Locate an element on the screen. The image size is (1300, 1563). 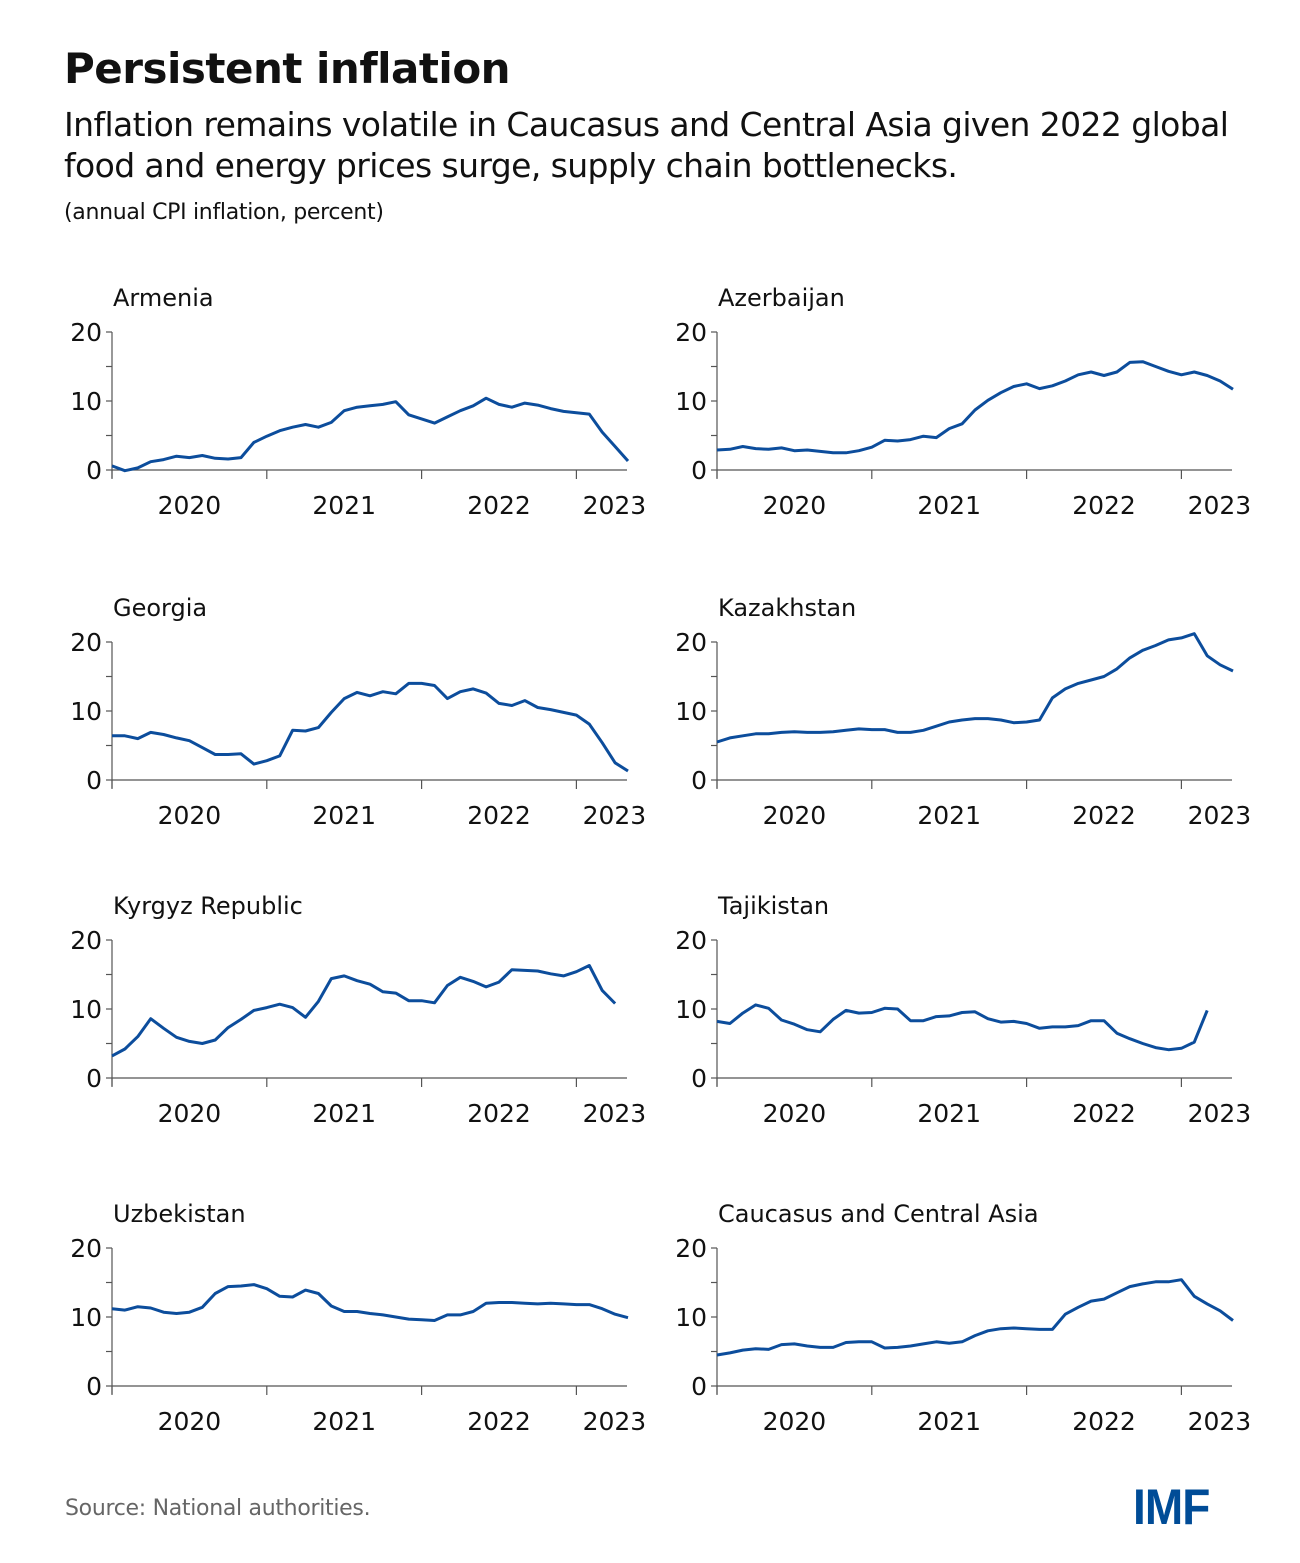
panel-title: Georgia is located at coordinates (160, 608).